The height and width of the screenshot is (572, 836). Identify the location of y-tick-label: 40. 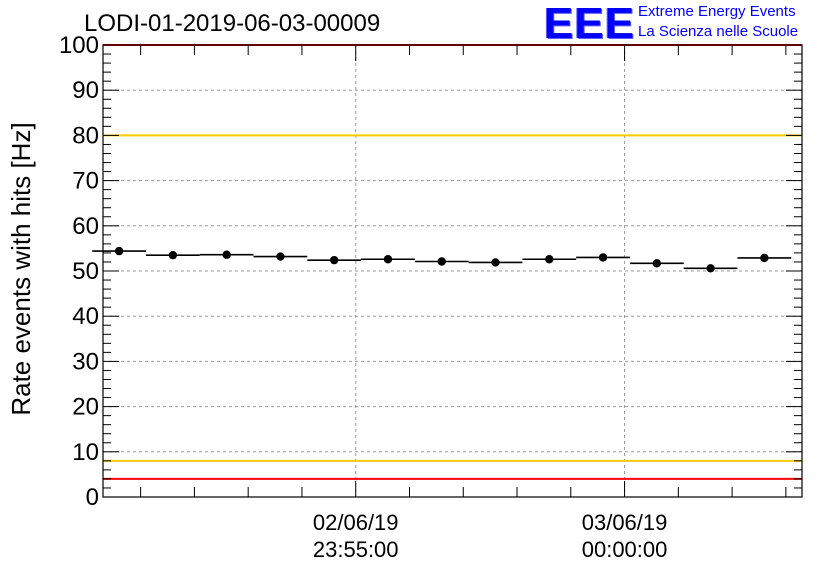
(85, 316).